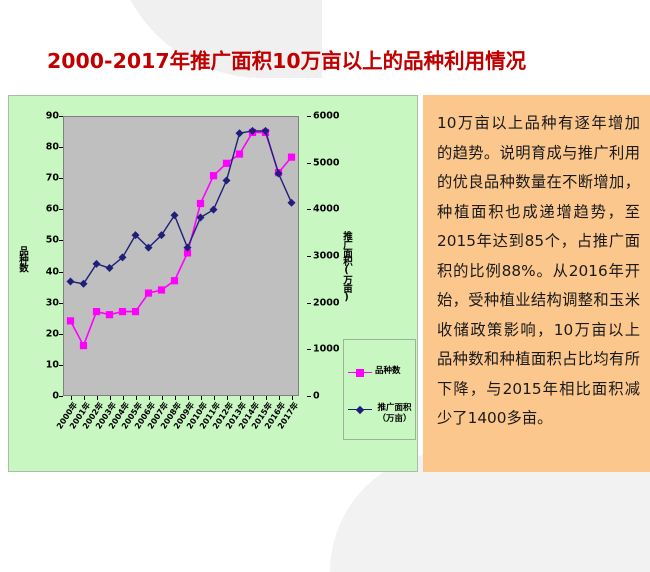 Image resolution: width=650 pixels, height=572 pixels. I want to click on legend-label-varieties: 品种数, so click(388, 371).